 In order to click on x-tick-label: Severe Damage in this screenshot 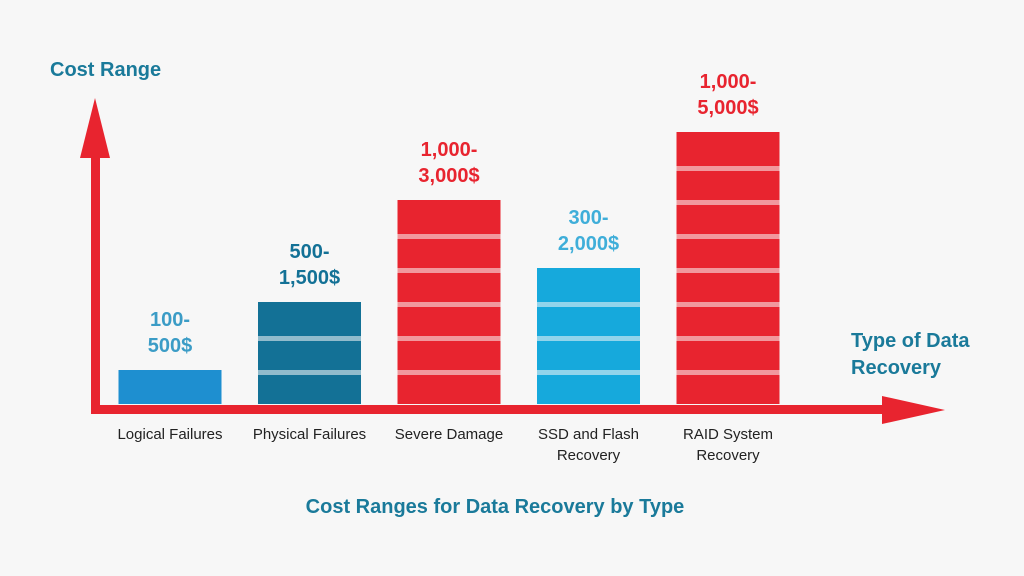, I will do `click(449, 434)`.